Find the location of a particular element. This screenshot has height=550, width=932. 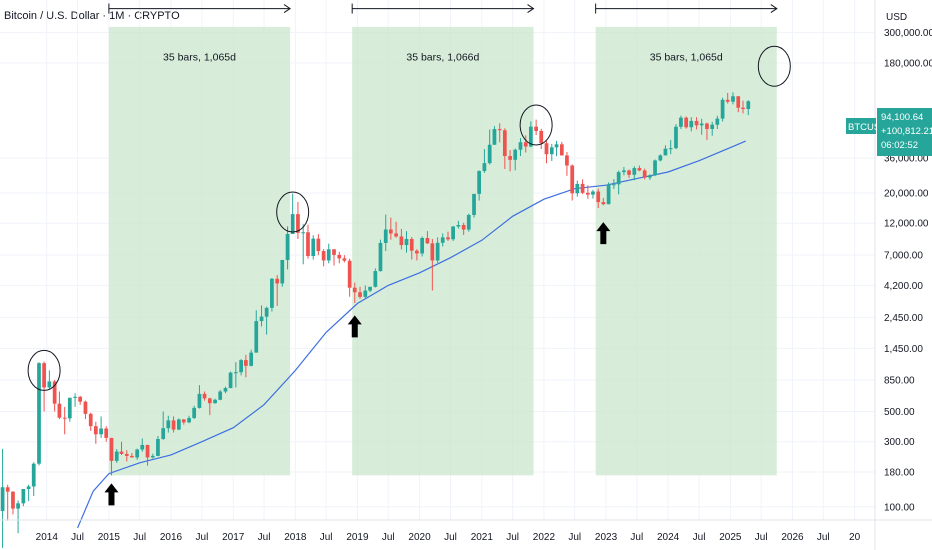

y-tick-label: 850.00 is located at coordinates (899, 381).